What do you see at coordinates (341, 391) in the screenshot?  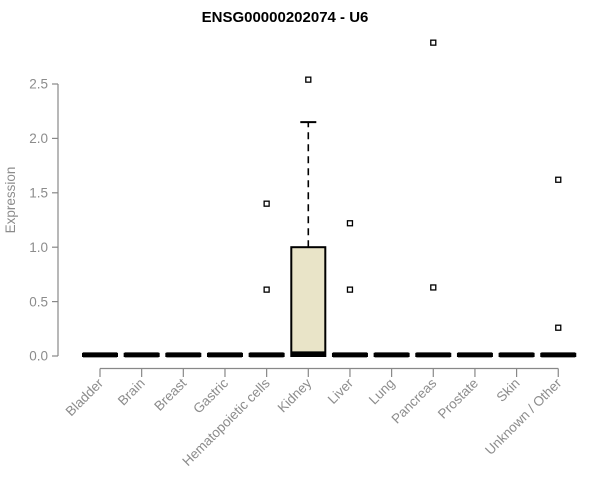 I see `x-tick-label: Liver` at bounding box center [341, 391].